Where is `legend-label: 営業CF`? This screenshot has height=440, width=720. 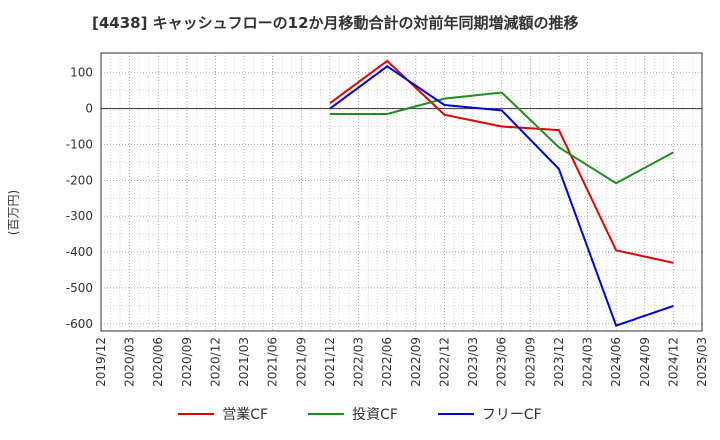 legend-label: 営業CF is located at coordinates (245, 415).